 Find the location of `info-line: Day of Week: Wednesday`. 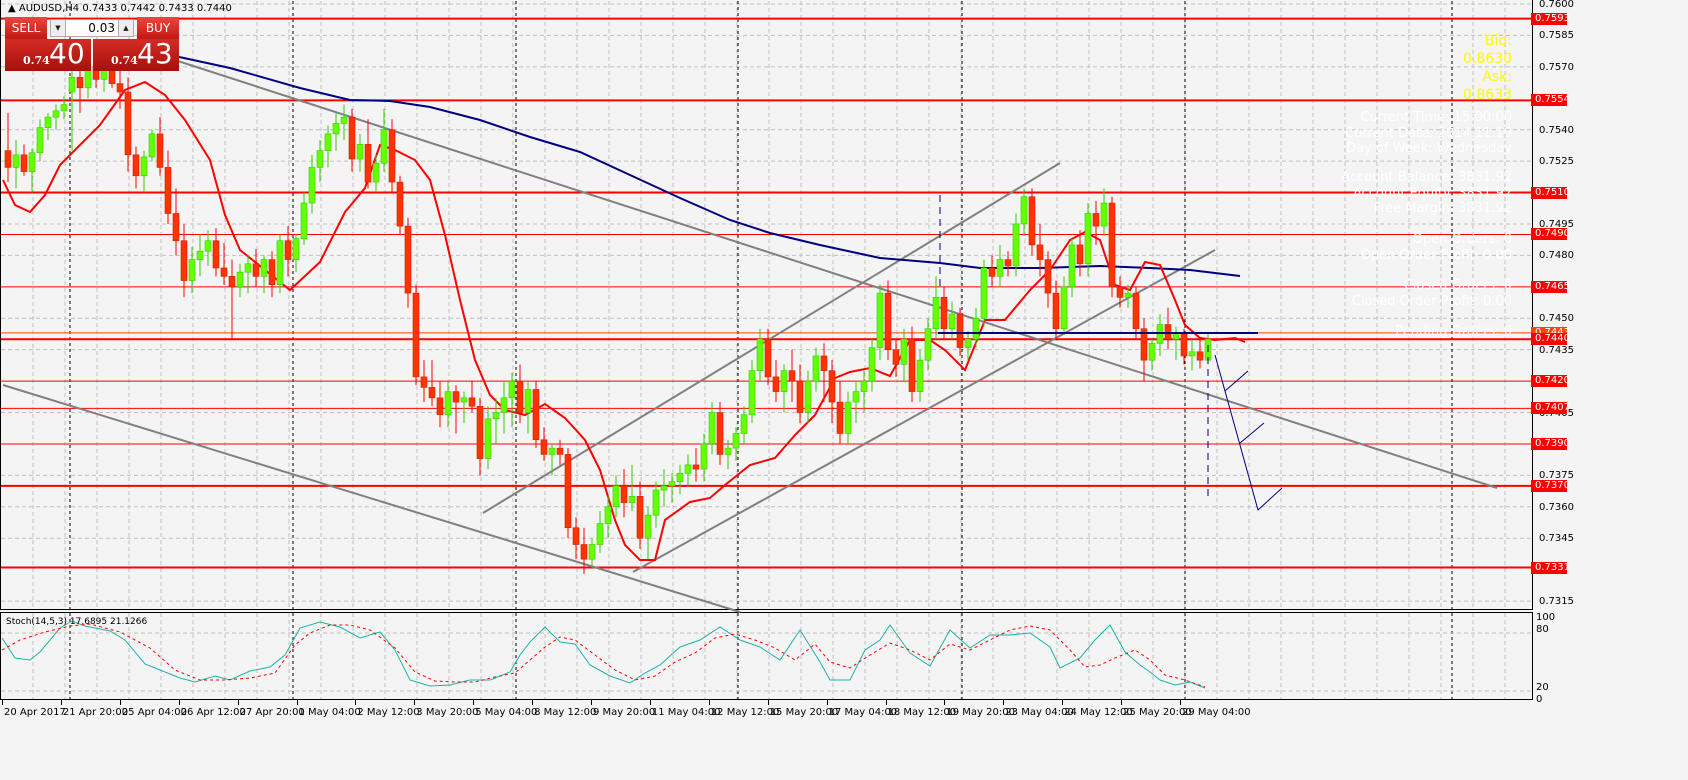

info-line: Day of Week: Wednesday is located at coordinates (1429, 148).